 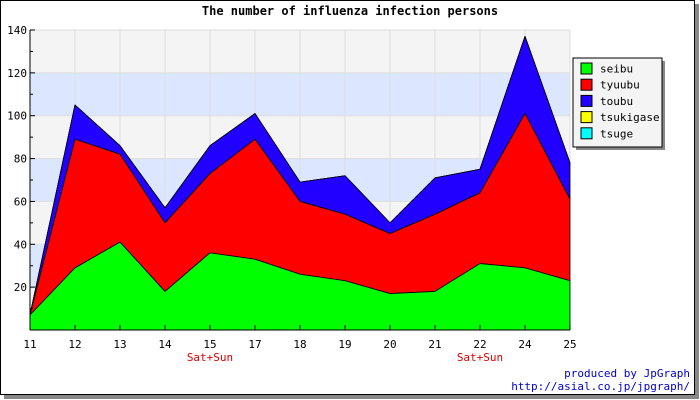 I want to click on x-tick-label: 17, so click(x=254, y=344).